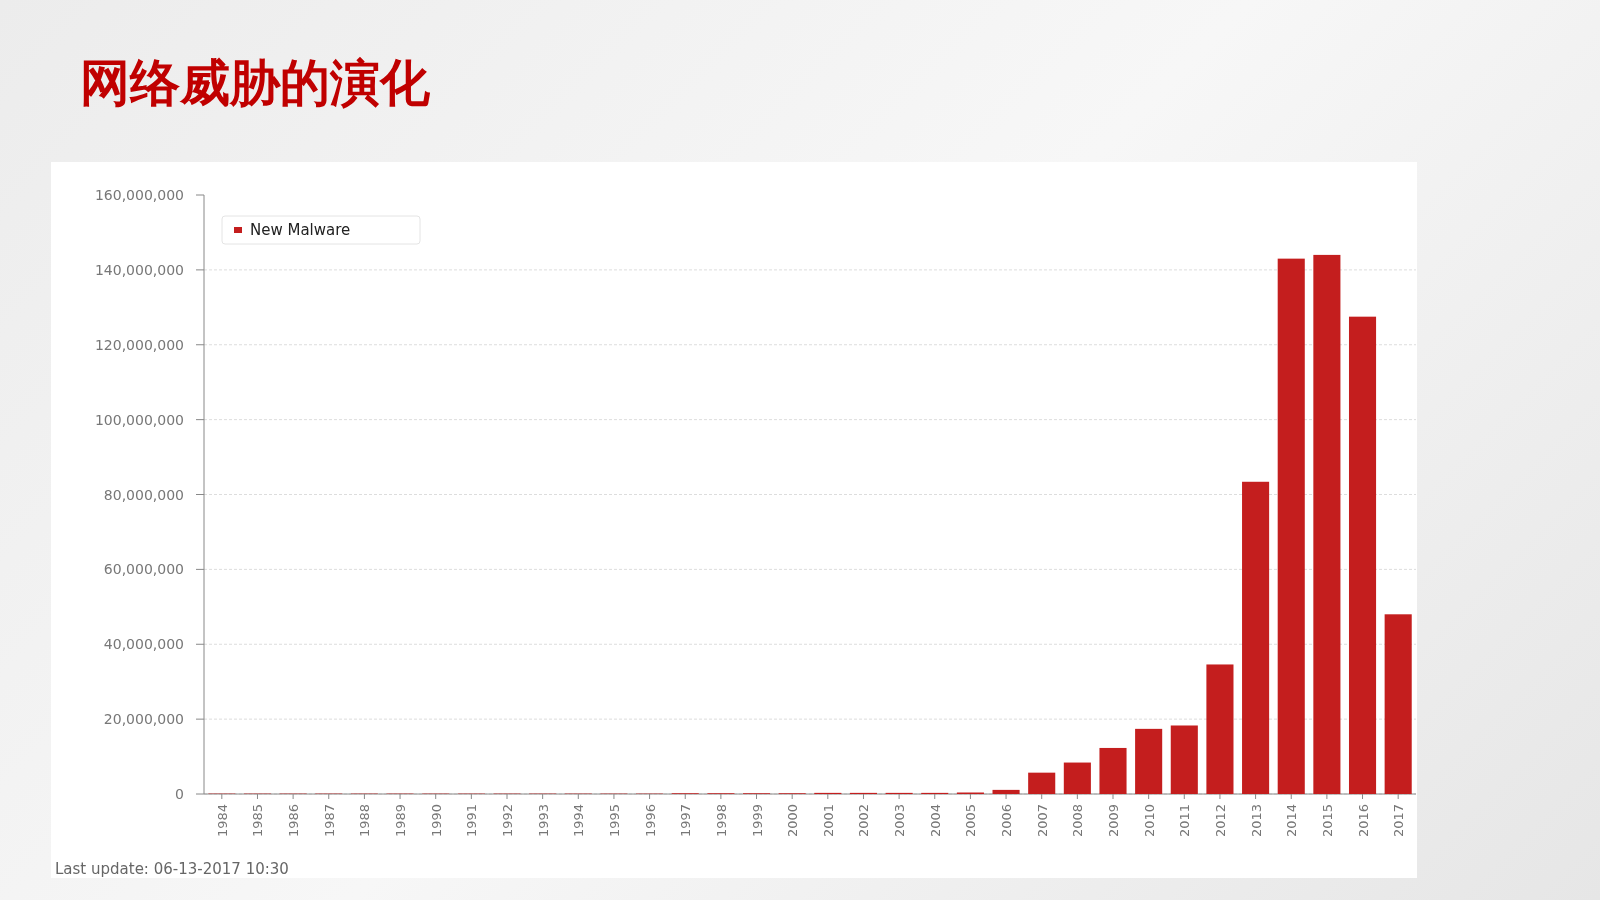 This screenshot has height=900, width=1600. What do you see at coordinates (1042, 821) in the screenshot?
I see `xtick: 2007` at bounding box center [1042, 821].